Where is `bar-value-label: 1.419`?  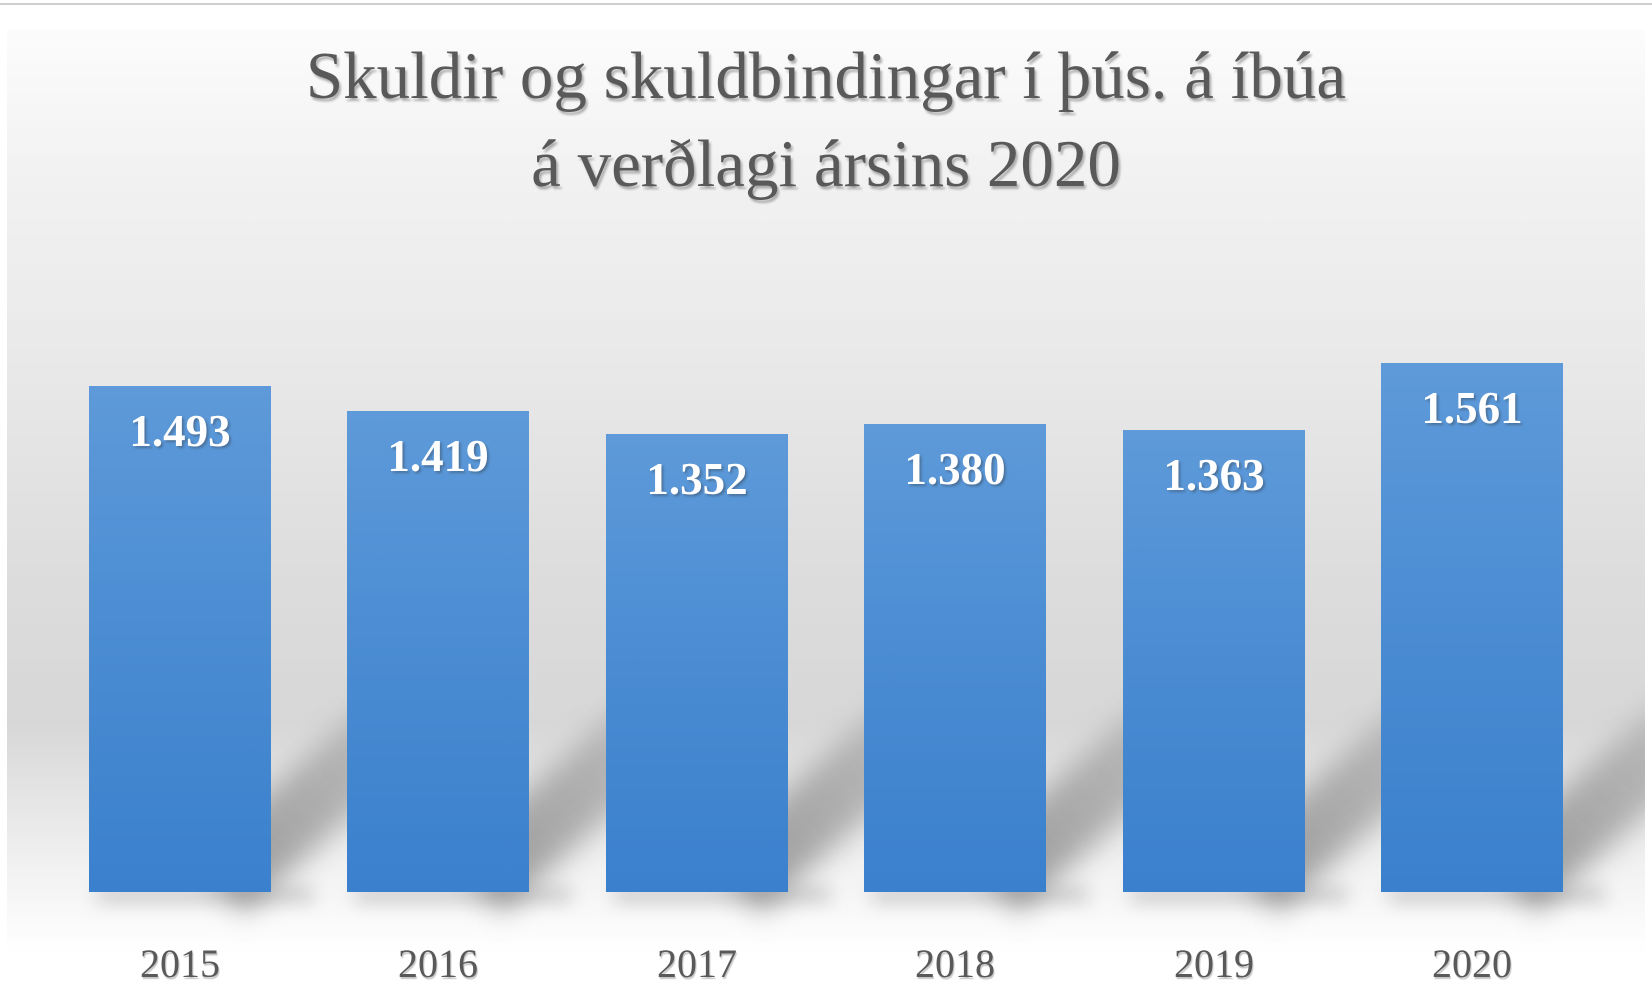
bar-value-label: 1.419 is located at coordinates (438, 456).